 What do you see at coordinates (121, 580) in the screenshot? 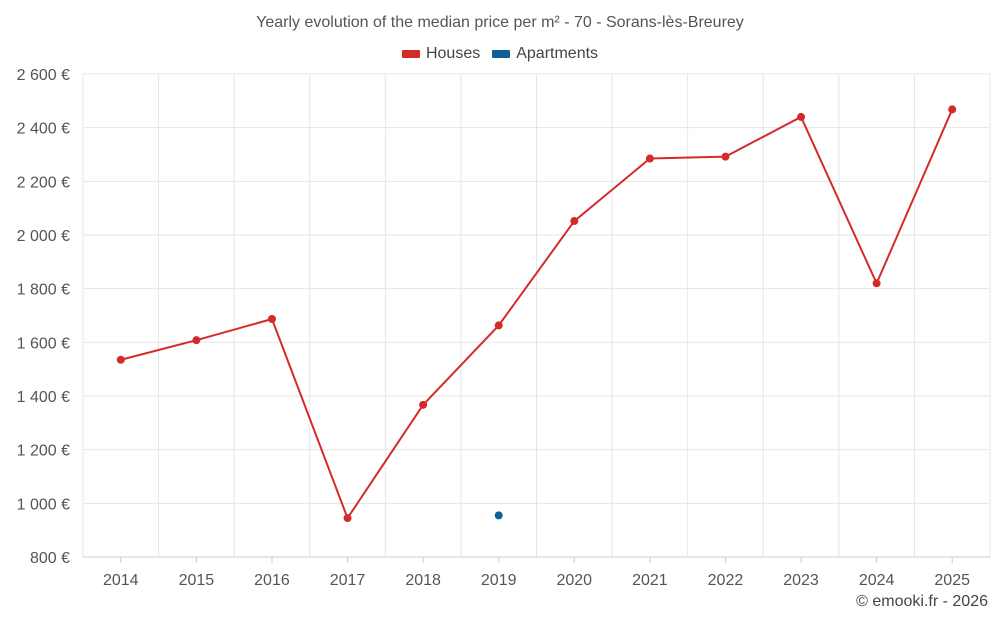
I see `x-tick-label: 2014` at bounding box center [121, 580].